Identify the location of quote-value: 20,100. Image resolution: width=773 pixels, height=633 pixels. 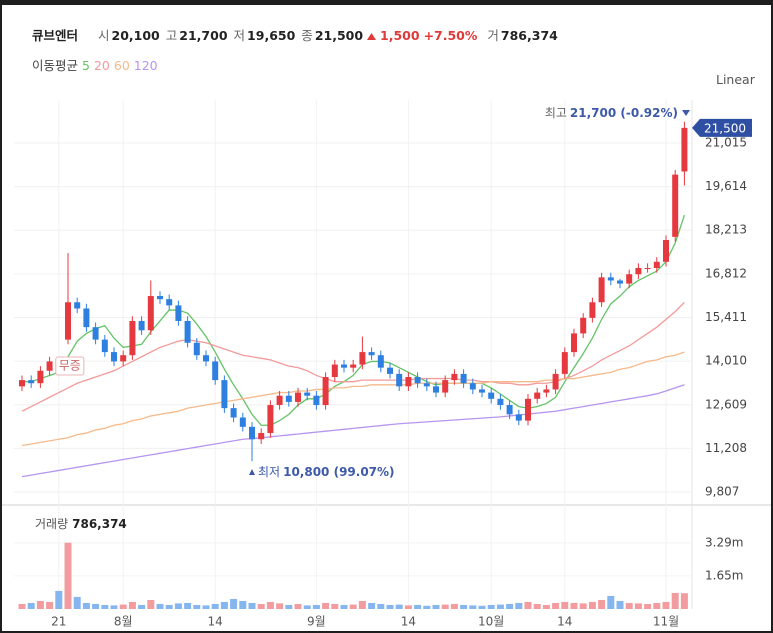
(135, 35).